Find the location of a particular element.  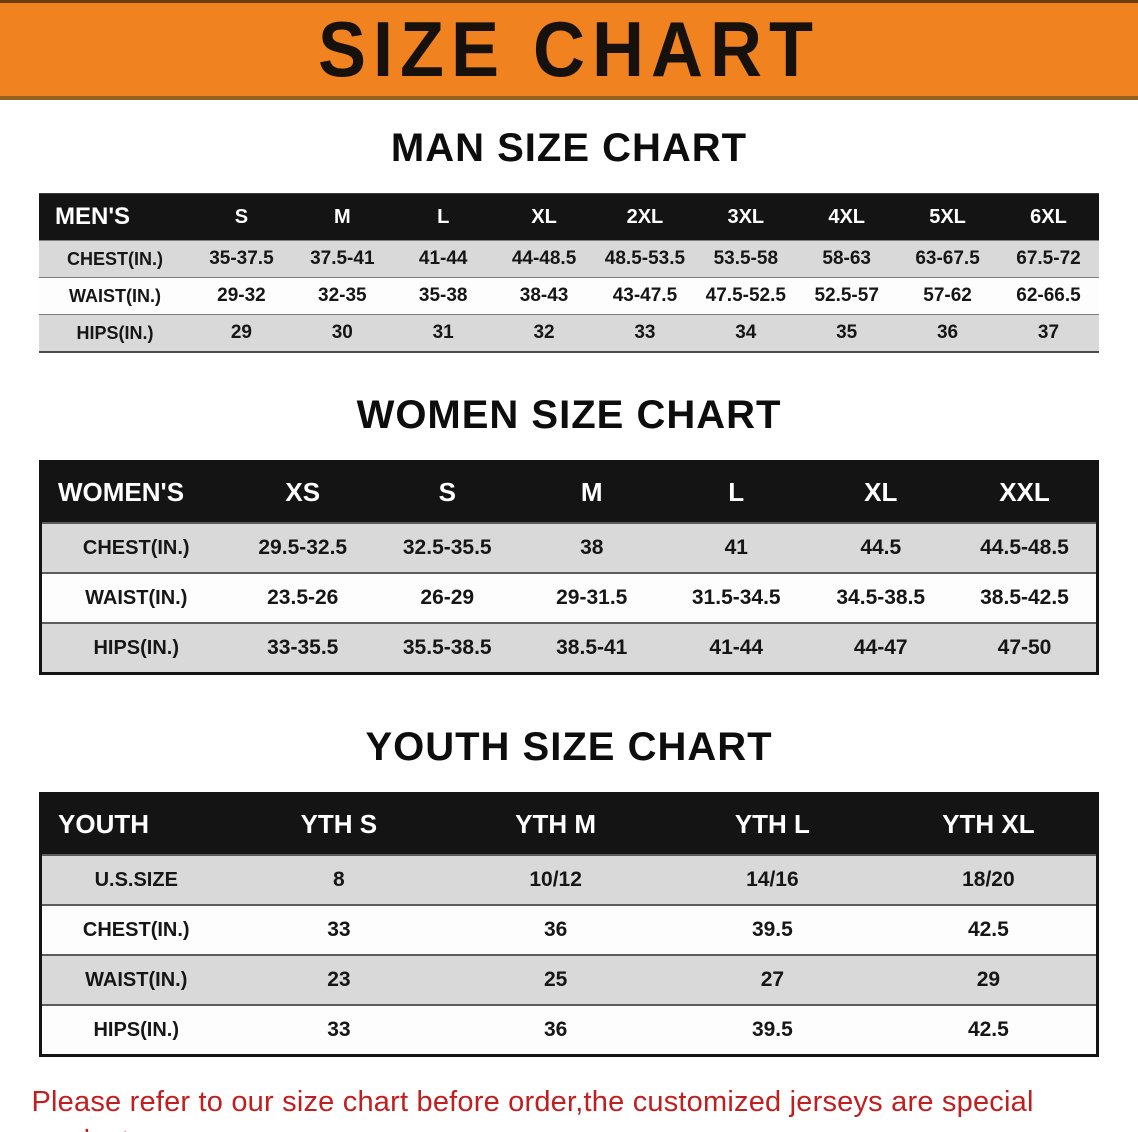

table-title-cell: MEN'S is located at coordinates (115, 217).